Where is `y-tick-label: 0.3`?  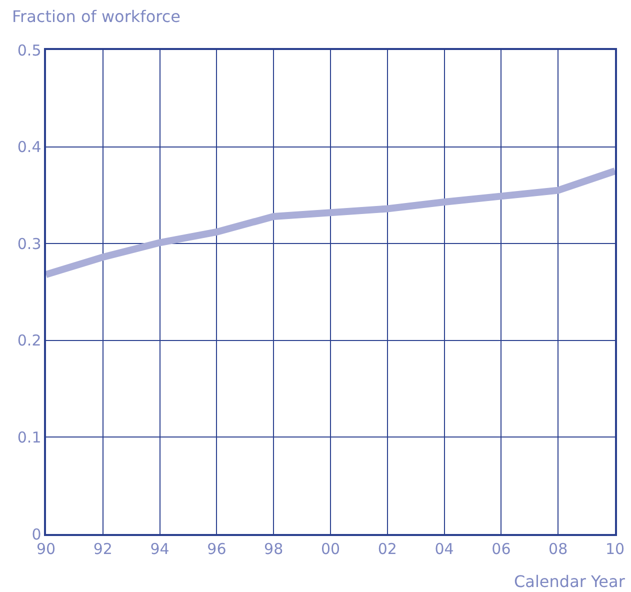 y-tick-label: 0.3 is located at coordinates (29, 243).